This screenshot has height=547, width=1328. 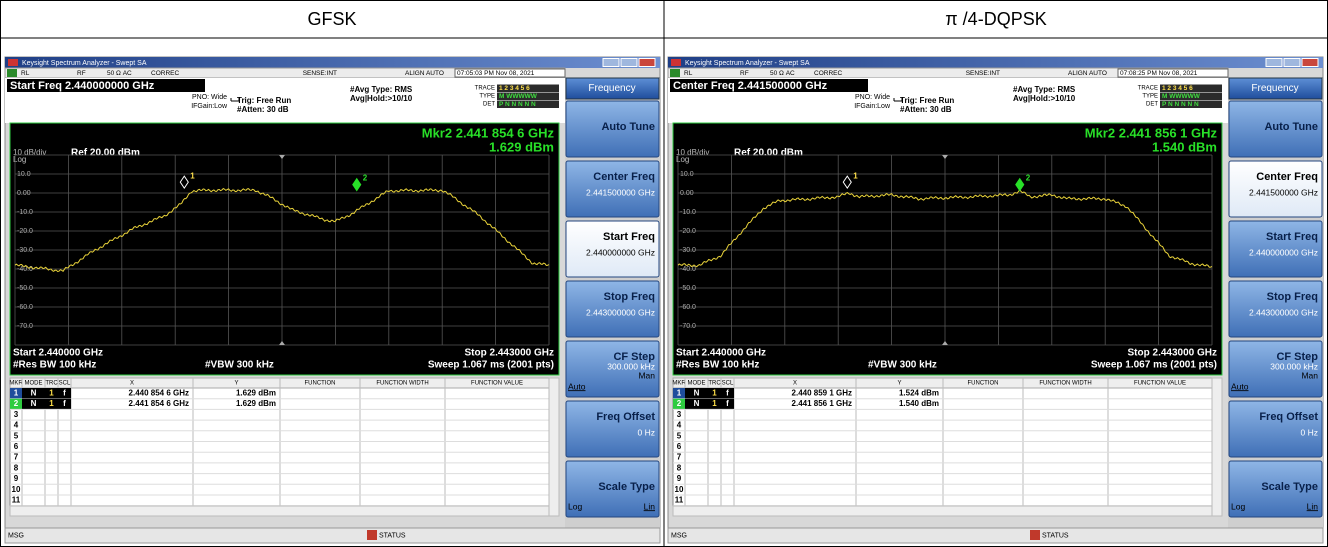 I want to click on status-text: SENSE:INT, so click(x=320, y=73).